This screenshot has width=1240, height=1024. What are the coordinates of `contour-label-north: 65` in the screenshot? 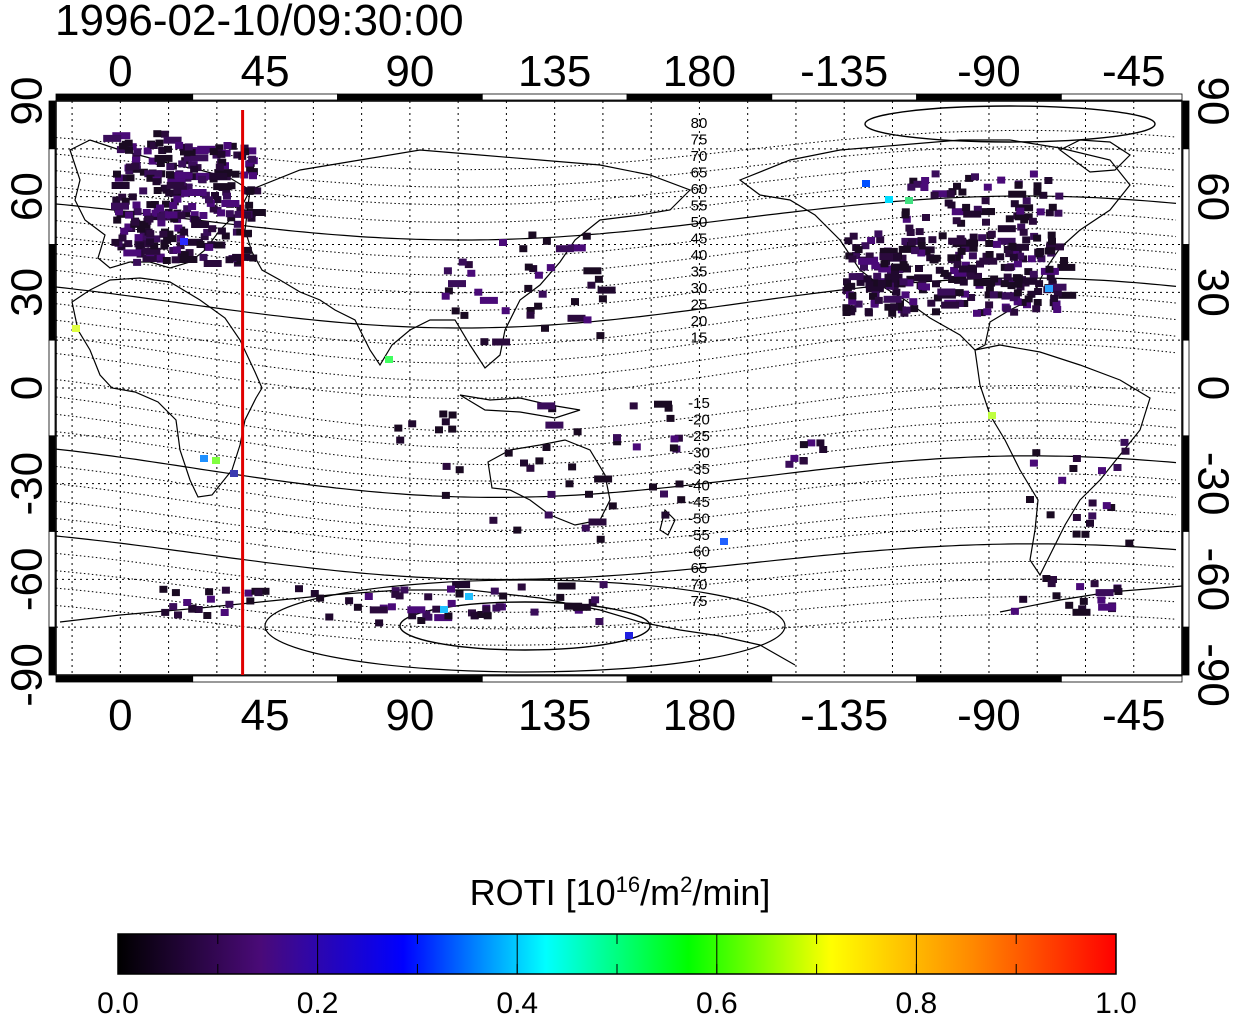 It's located at (699, 173).